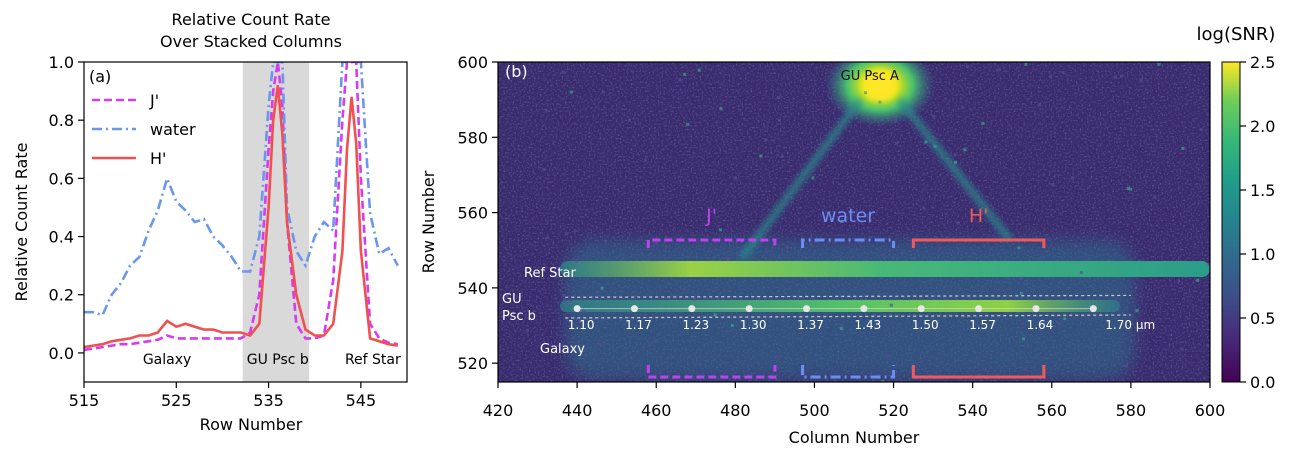 The width and height of the screenshot is (1301, 449). Describe the element at coordinates (84, 400) in the screenshot. I see `panel-a-xtick-0: 515` at that location.